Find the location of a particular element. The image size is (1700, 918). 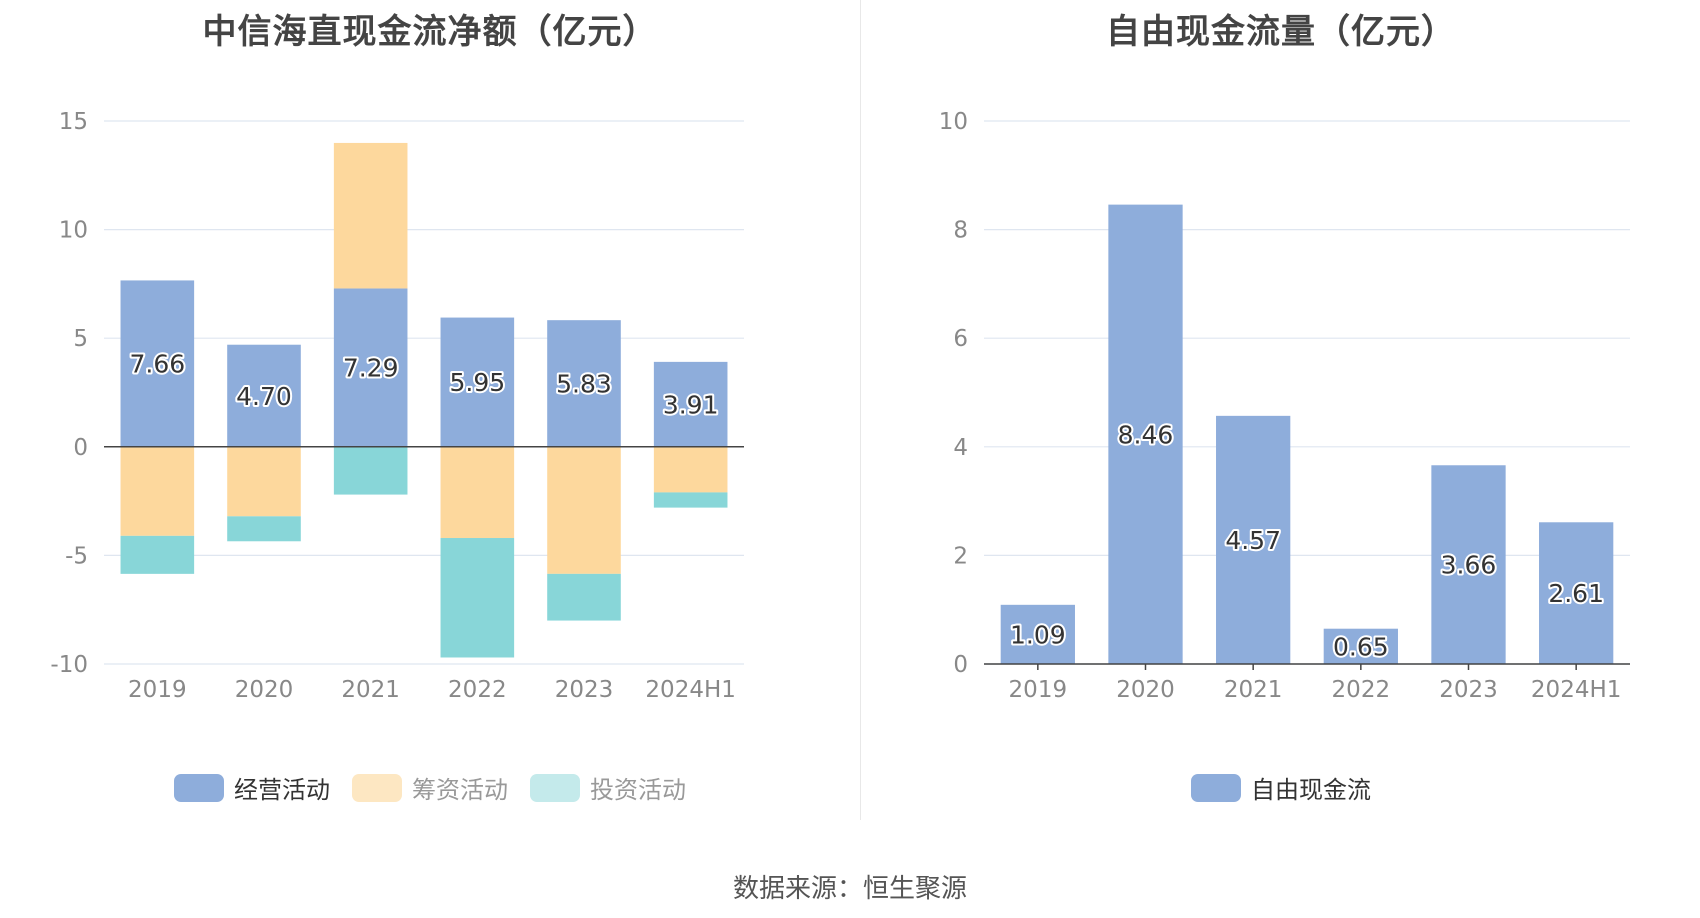

bar-经营活动-2020 is located at coordinates (264, 395).